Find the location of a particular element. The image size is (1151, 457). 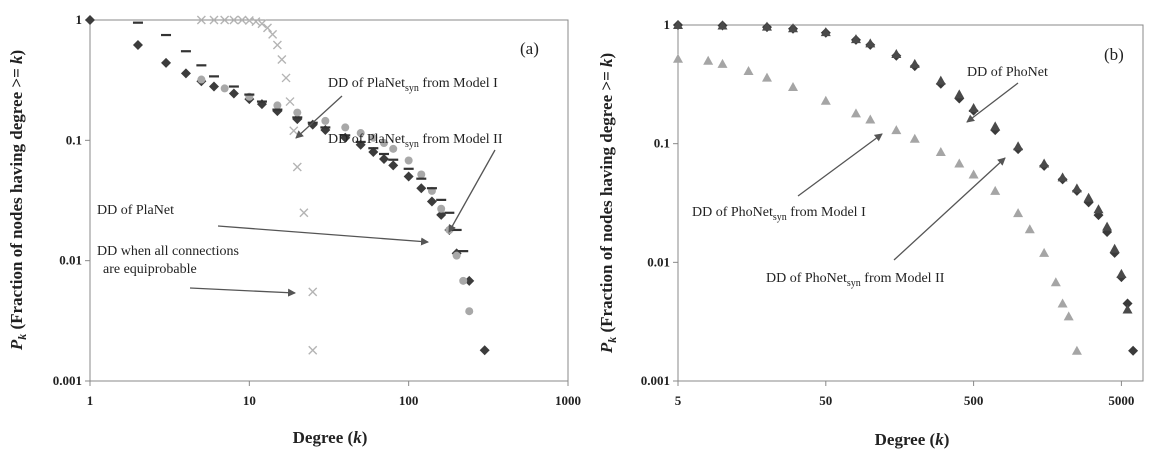

arrow-phonet-b is located at coordinates (992, 102).